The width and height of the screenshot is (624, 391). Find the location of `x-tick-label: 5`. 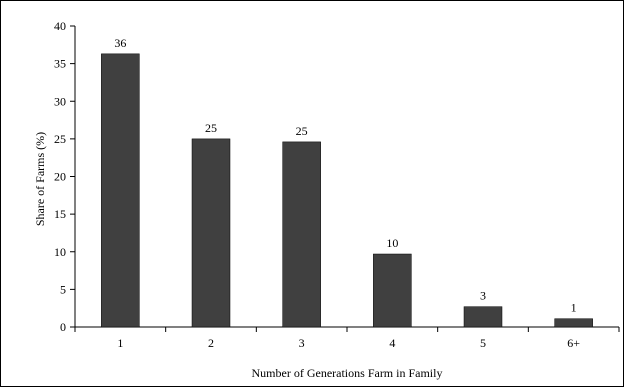

x-tick-label: 5 is located at coordinates (483, 343).